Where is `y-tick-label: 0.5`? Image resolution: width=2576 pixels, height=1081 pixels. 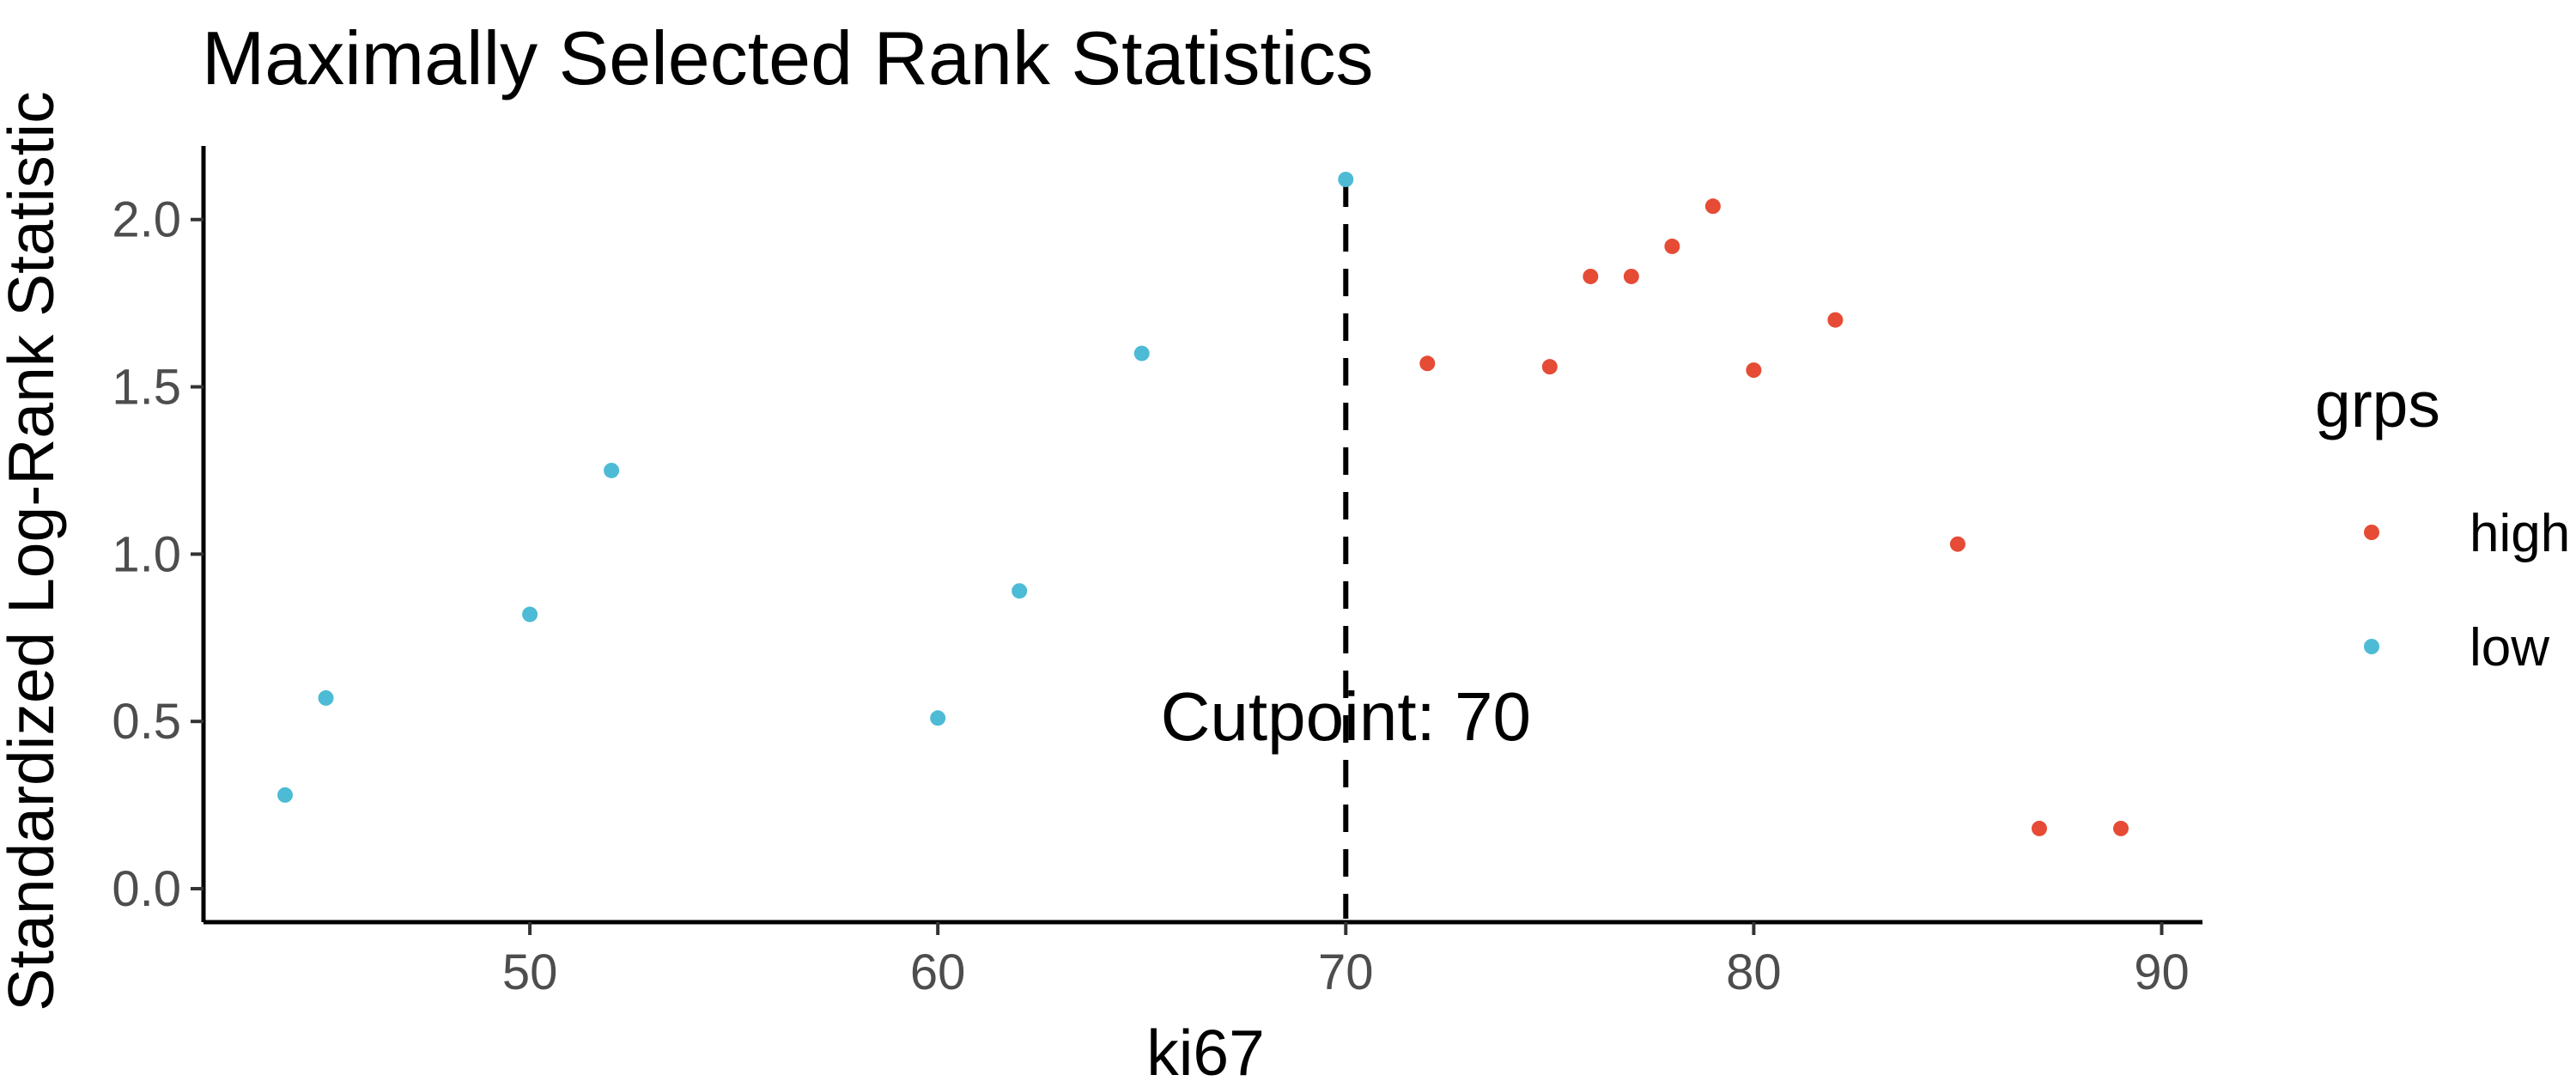
y-tick-label: 0.5 is located at coordinates (146, 722).